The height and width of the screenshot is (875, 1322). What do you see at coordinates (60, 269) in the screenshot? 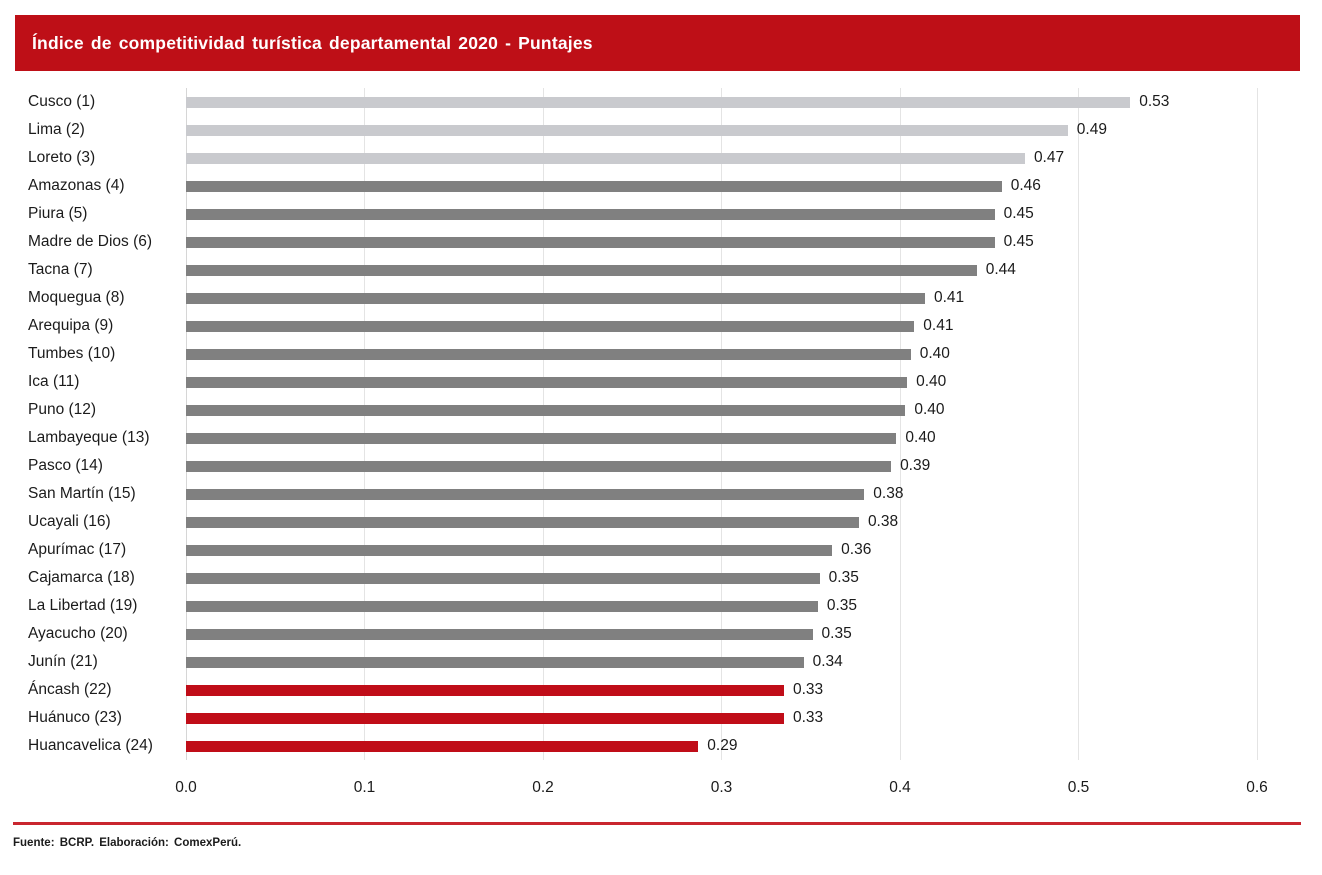
I see `category-label: Tacna (7)` at bounding box center [60, 269].